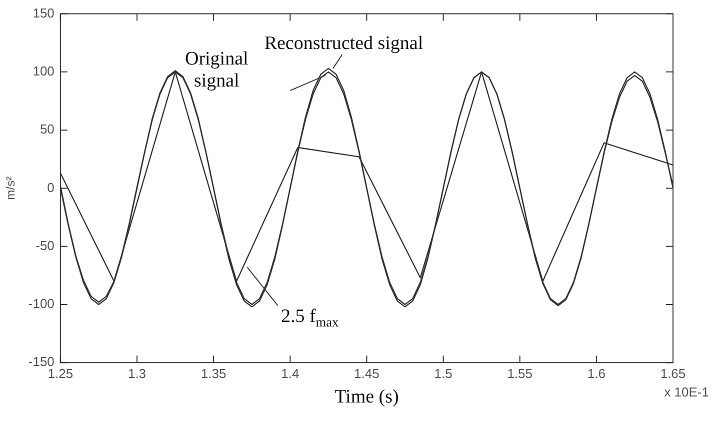 Image resolution: width=713 pixels, height=427 pixels. I want to click on x-tick-label: 1.45, so click(367, 373).